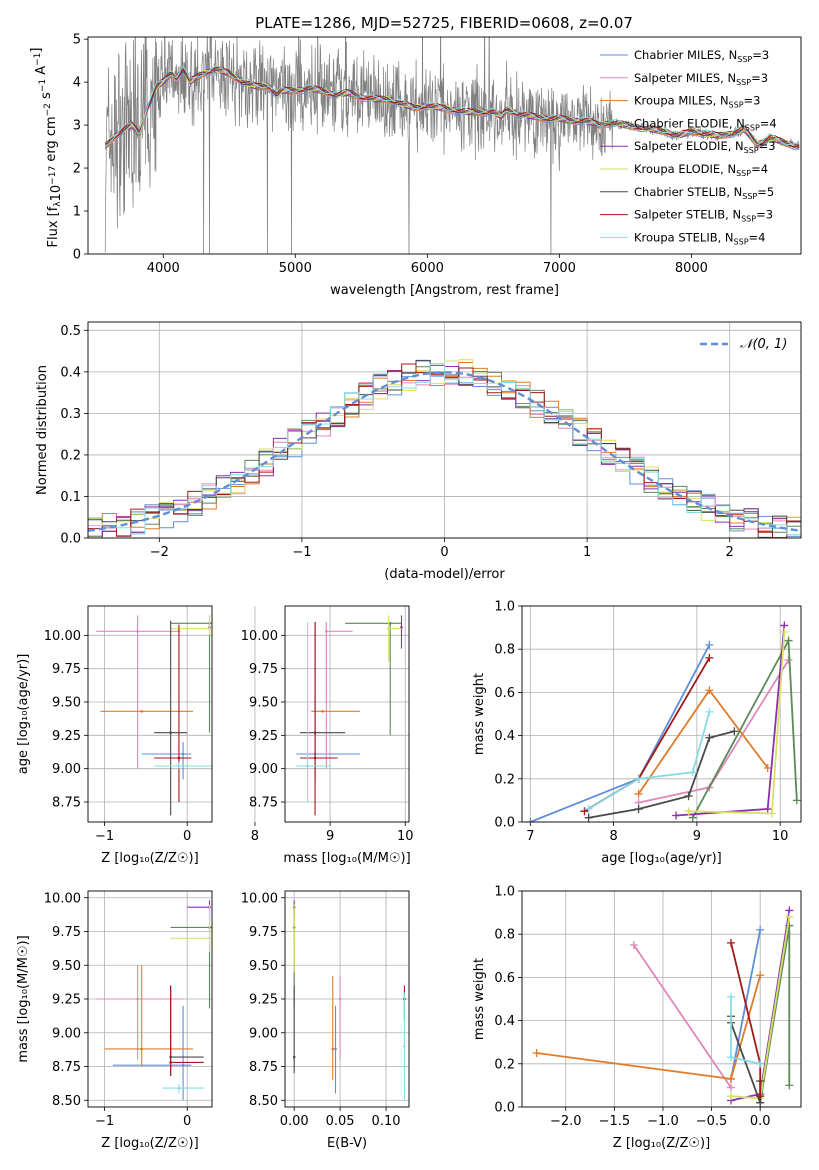 The image size is (819, 1170). I want to click on legend-label-chabrier-stelib: Chabrier STELIB, NSSP=5, so click(704, 193).